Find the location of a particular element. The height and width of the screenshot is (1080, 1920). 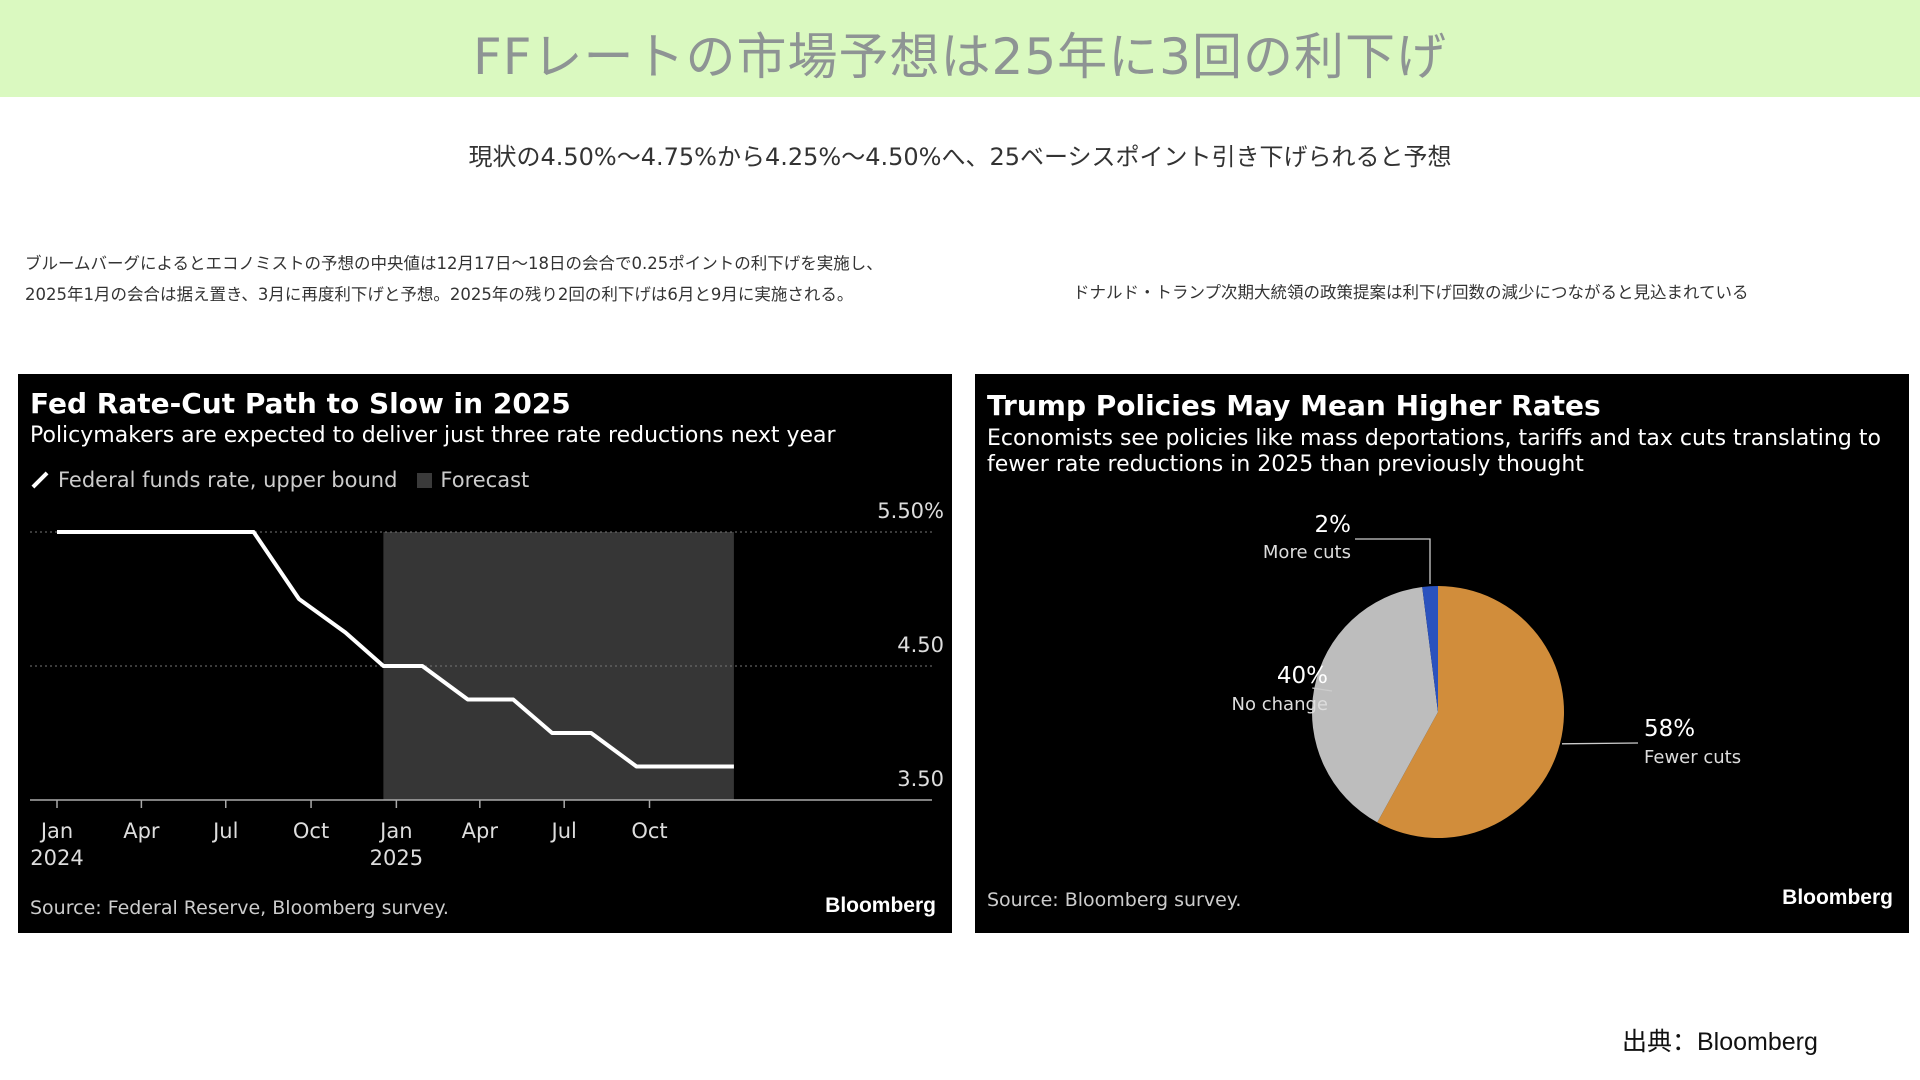

pie-category-label: More cuts is located at coordinates (1307, 552).